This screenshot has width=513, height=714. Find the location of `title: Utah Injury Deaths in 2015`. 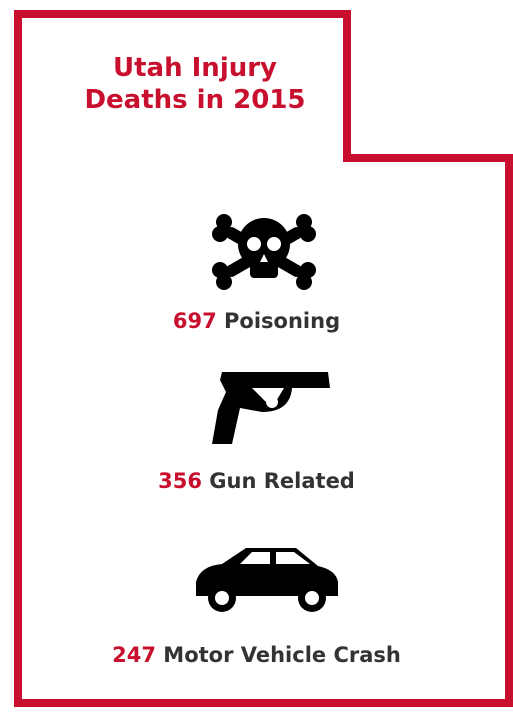

title: Utah Injury Deaths in 2015 is located at coordinates (195, 84).